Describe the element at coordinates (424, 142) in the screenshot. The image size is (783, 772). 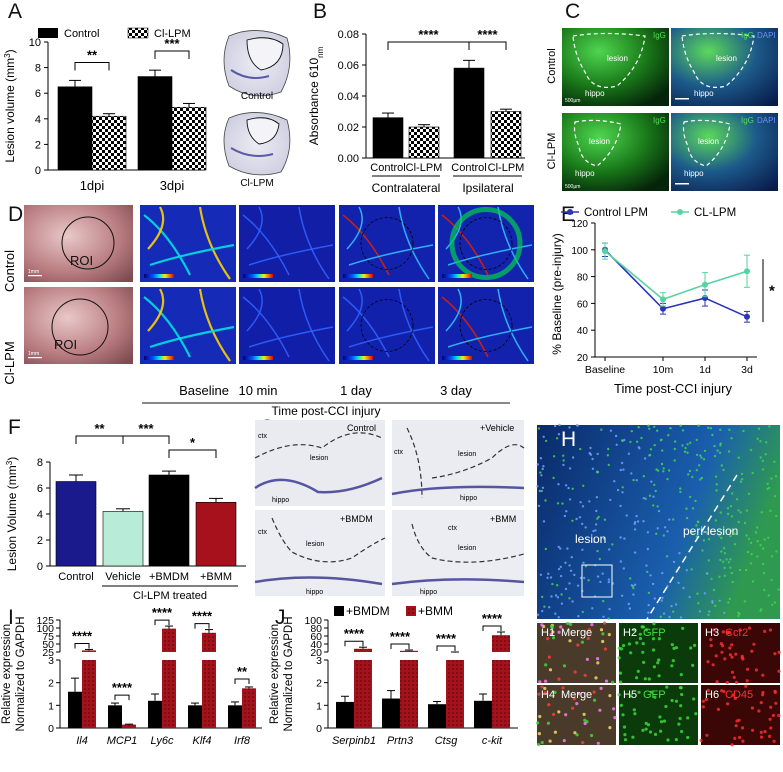
I see `b-bar` at that location.